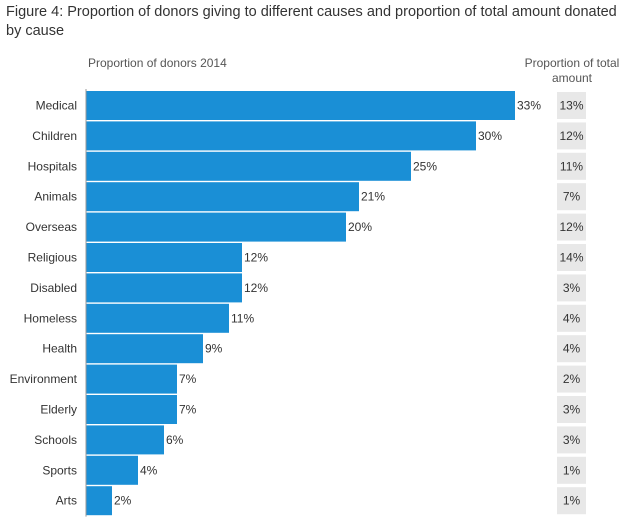 Image resolution: width=640 pixels, height=517 pixels. What do you see at coordinates (256, 258) in the screenshot?
I see `bar-value-label-religious: 12%` at bounding box center [256, 258].